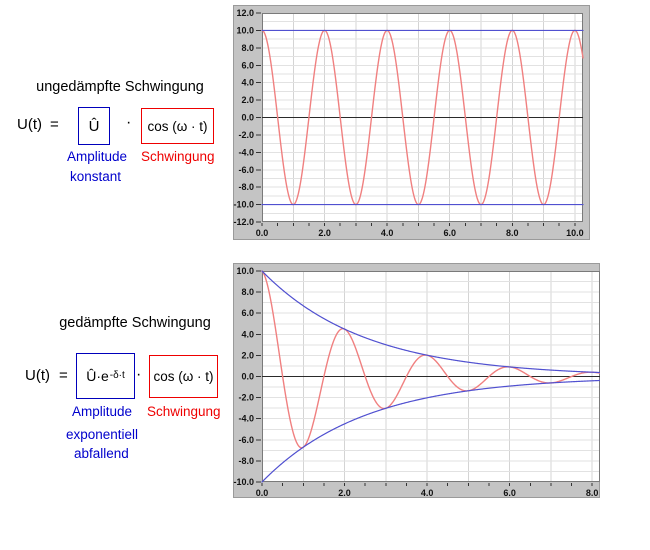  I want to click on damped-oscillation-term: cos (ω · t), so click(183, 376).